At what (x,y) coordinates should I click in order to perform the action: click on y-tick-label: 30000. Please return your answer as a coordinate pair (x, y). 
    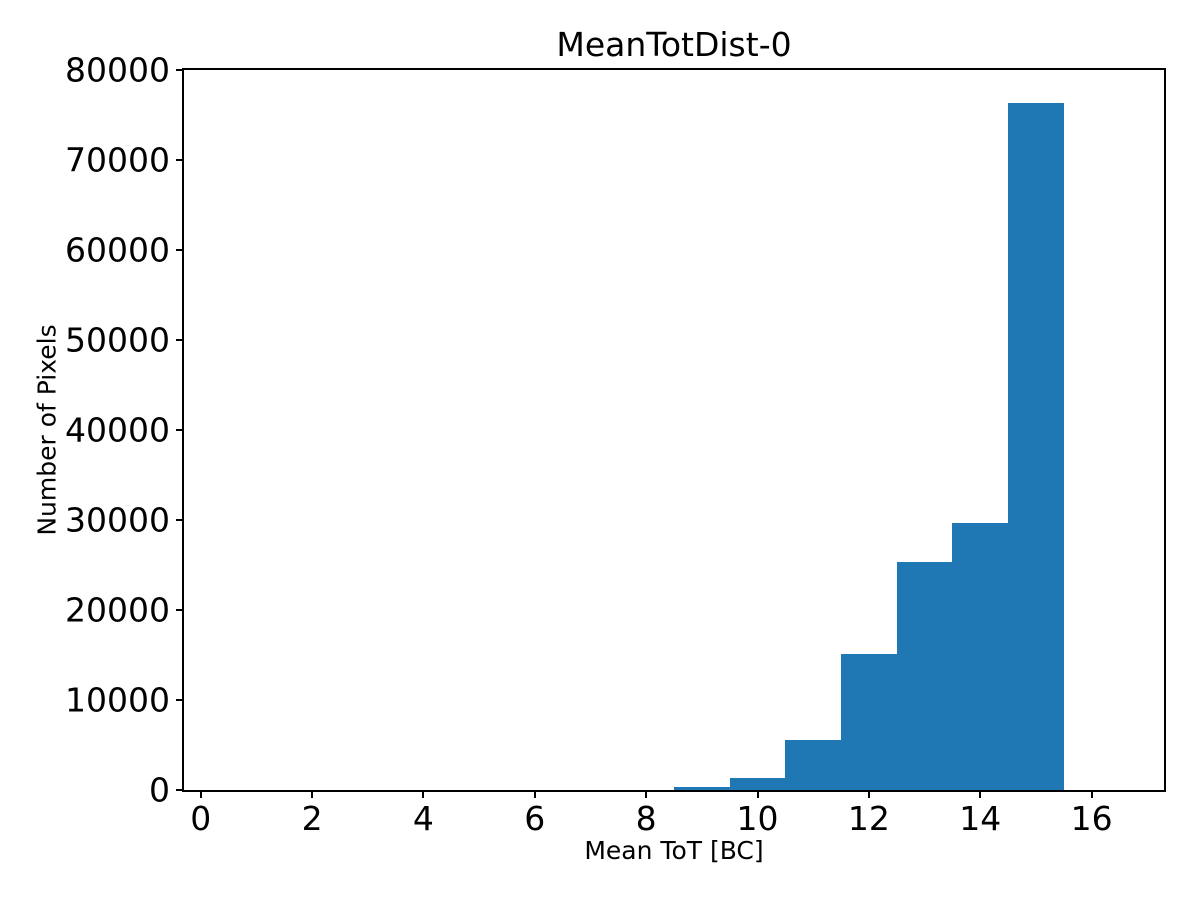
    Looking at the image, I should click on (117, 520).